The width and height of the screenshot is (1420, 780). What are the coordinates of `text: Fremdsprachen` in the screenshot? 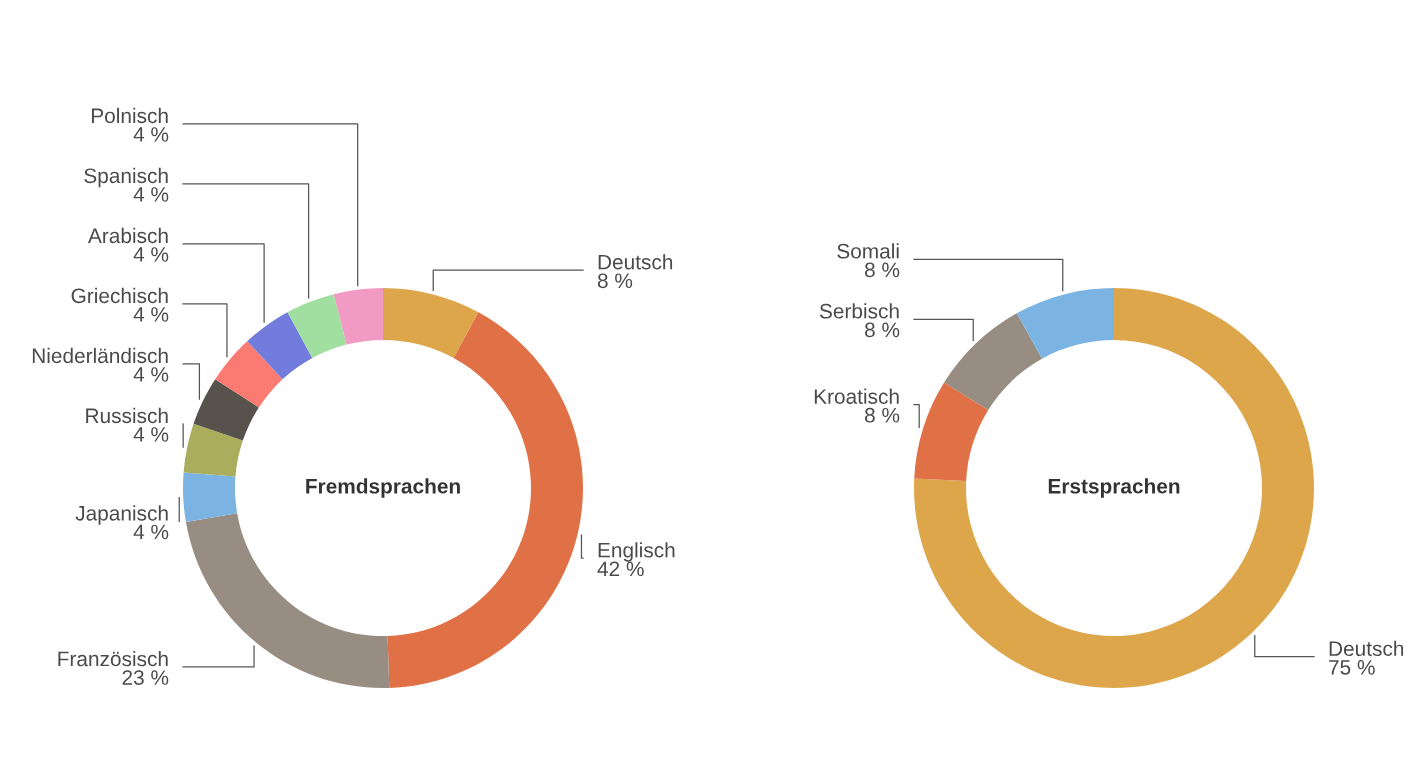 It's located at (383, 488).